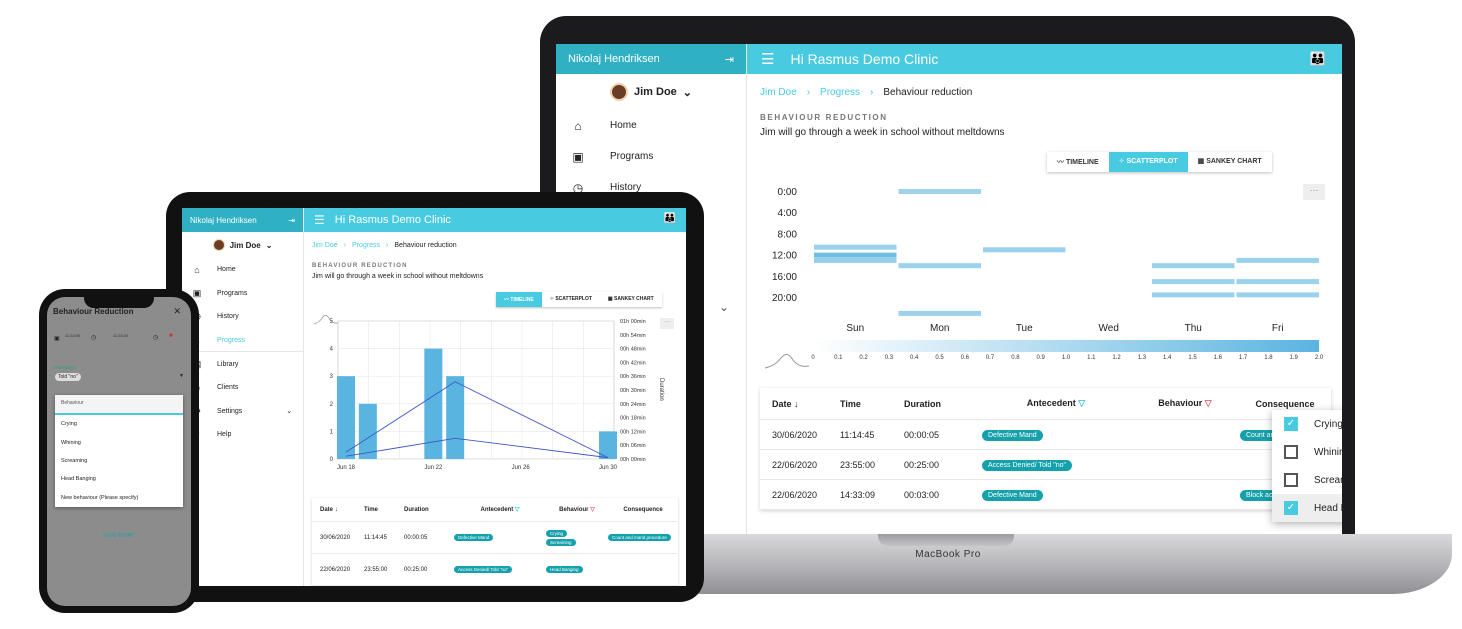 The width and height of the screenshot is (1462, 629). I want to click on filter-option-head-banging: ✓ Head Banging, so click(1307, 508).